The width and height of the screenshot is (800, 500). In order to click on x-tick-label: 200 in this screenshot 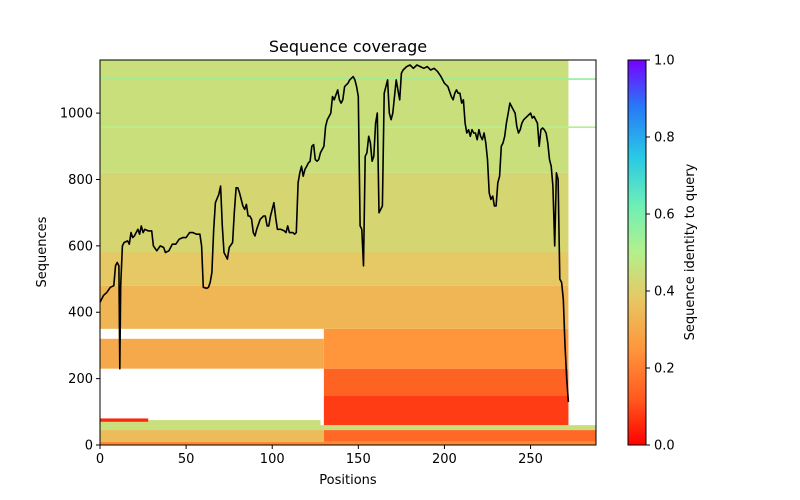, I will do `click(444, 459)`.